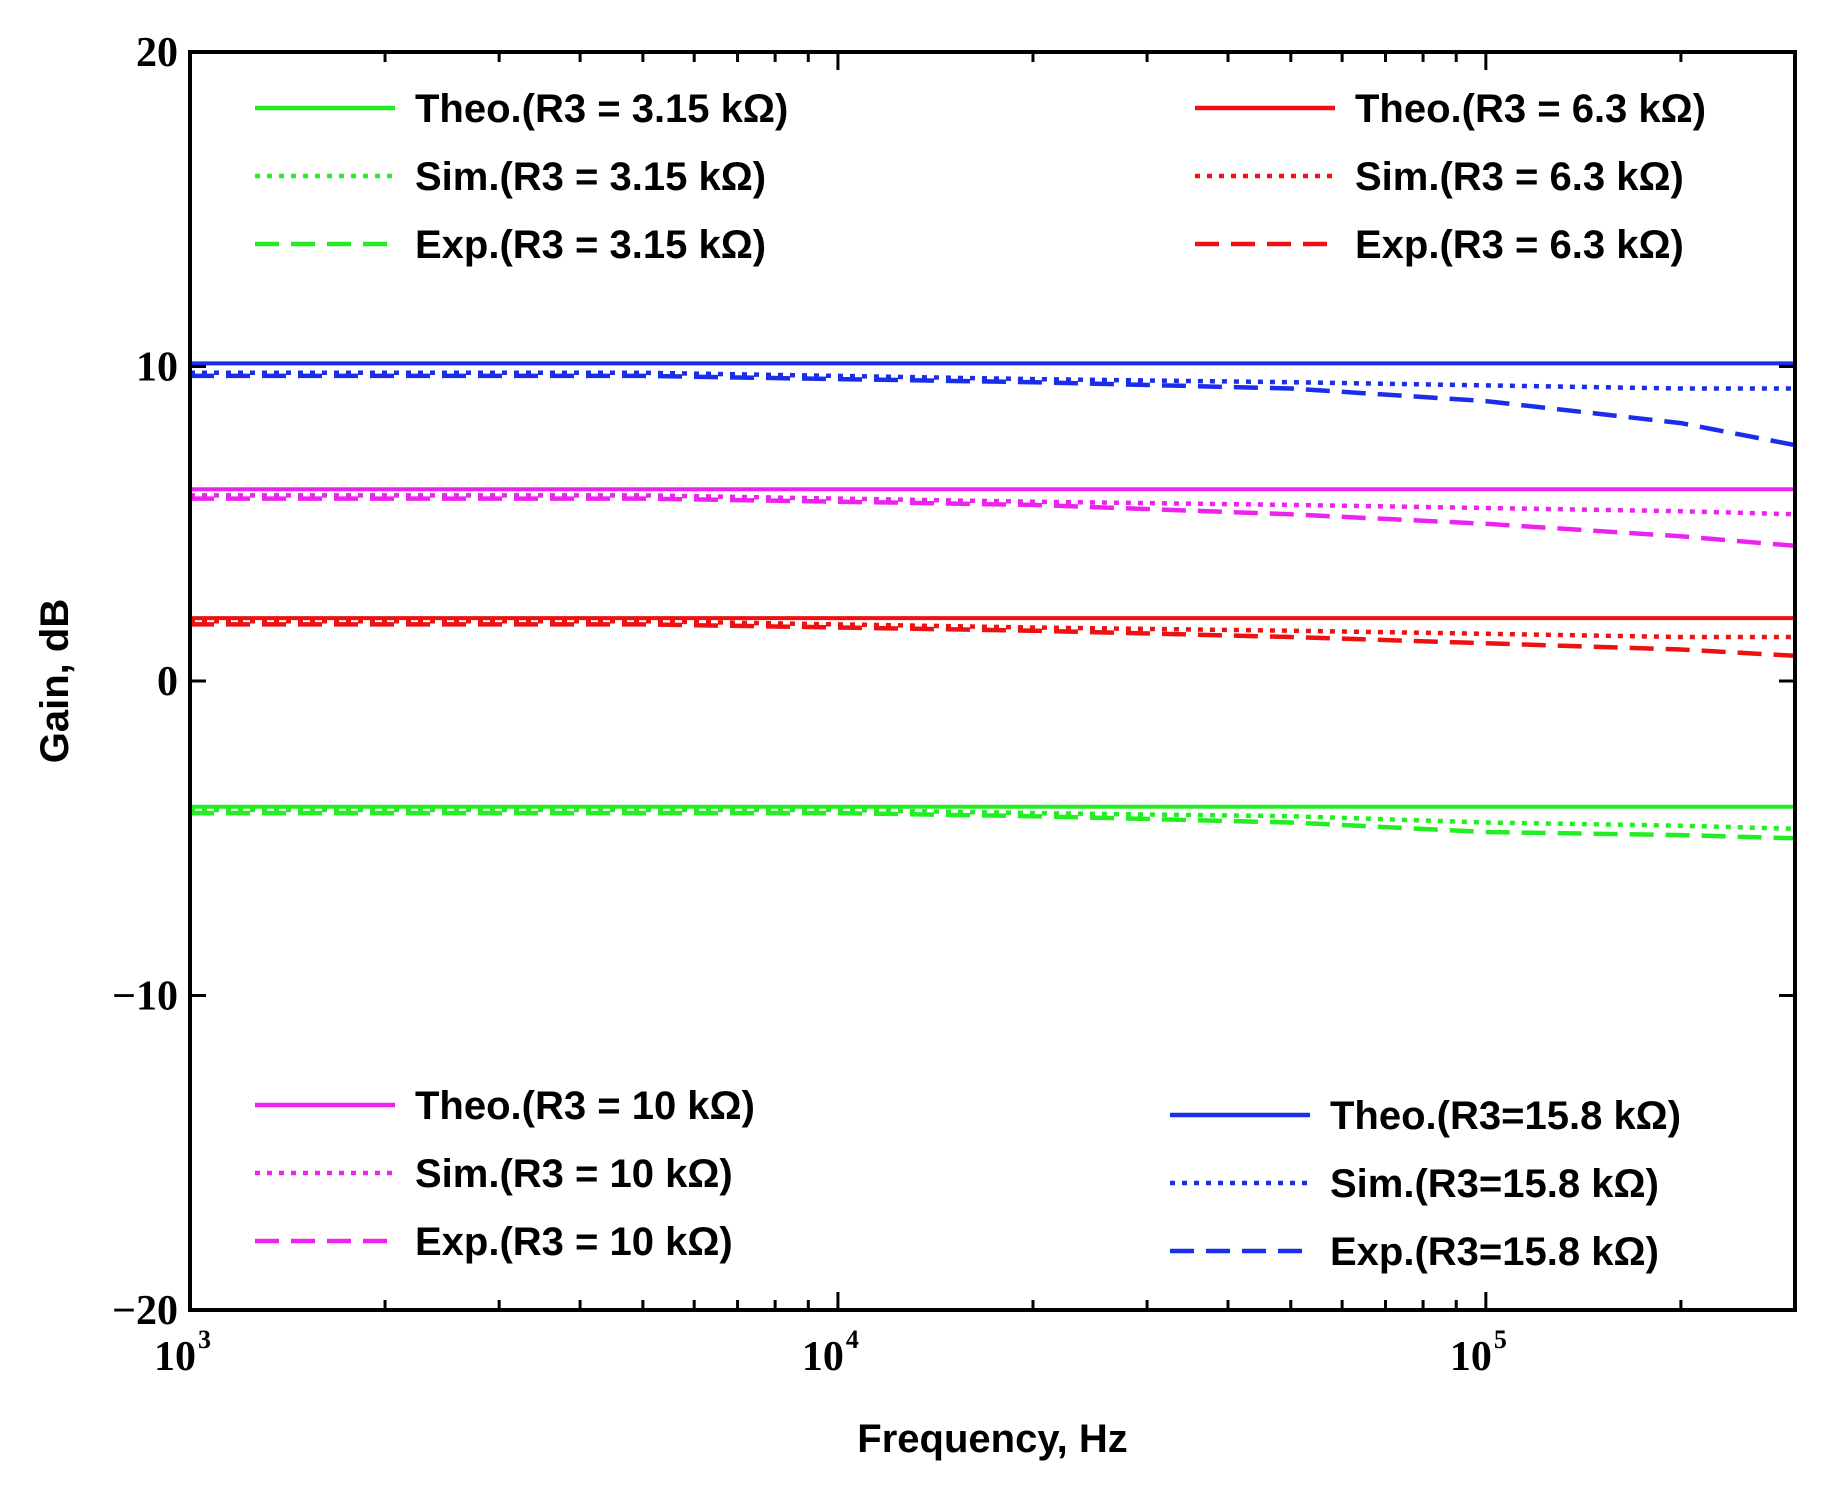  What do you see at coordinates (1519, 177) in the screenshot?
I see `legend-label-4: Sim.(R3 = 6.3 kΩ)` at bounding box center [1519, 177].